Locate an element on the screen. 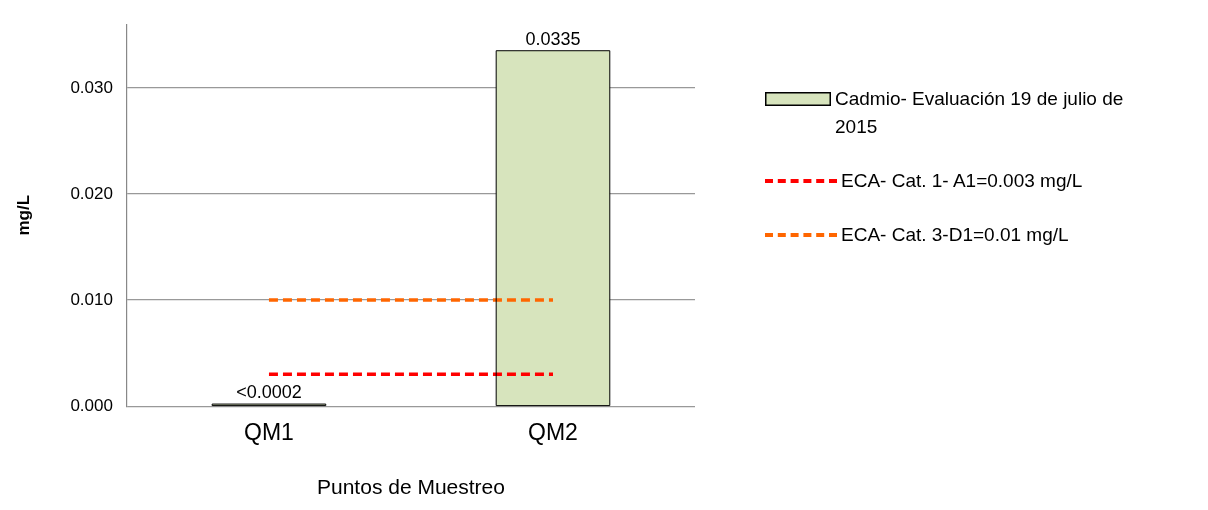 The height and width of the screenshot is (510, 1208). data-label: <0.0002 is located at coordinates (269, 392).